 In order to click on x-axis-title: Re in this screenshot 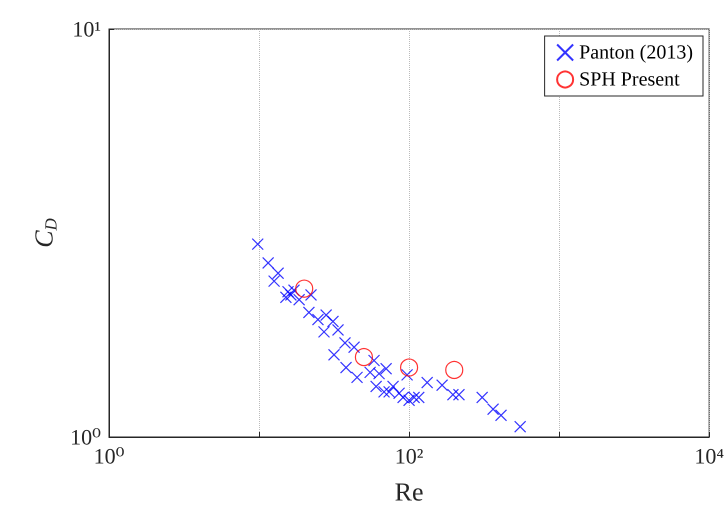, I will do `click(409, 492)`.